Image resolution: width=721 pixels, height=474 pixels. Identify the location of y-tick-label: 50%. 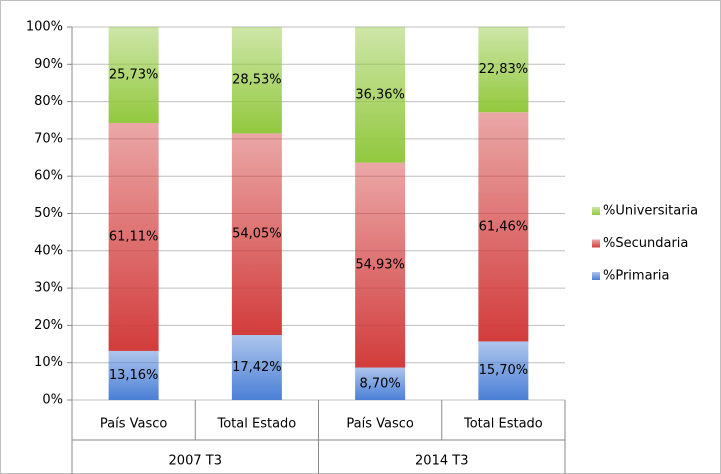
(48, 213).